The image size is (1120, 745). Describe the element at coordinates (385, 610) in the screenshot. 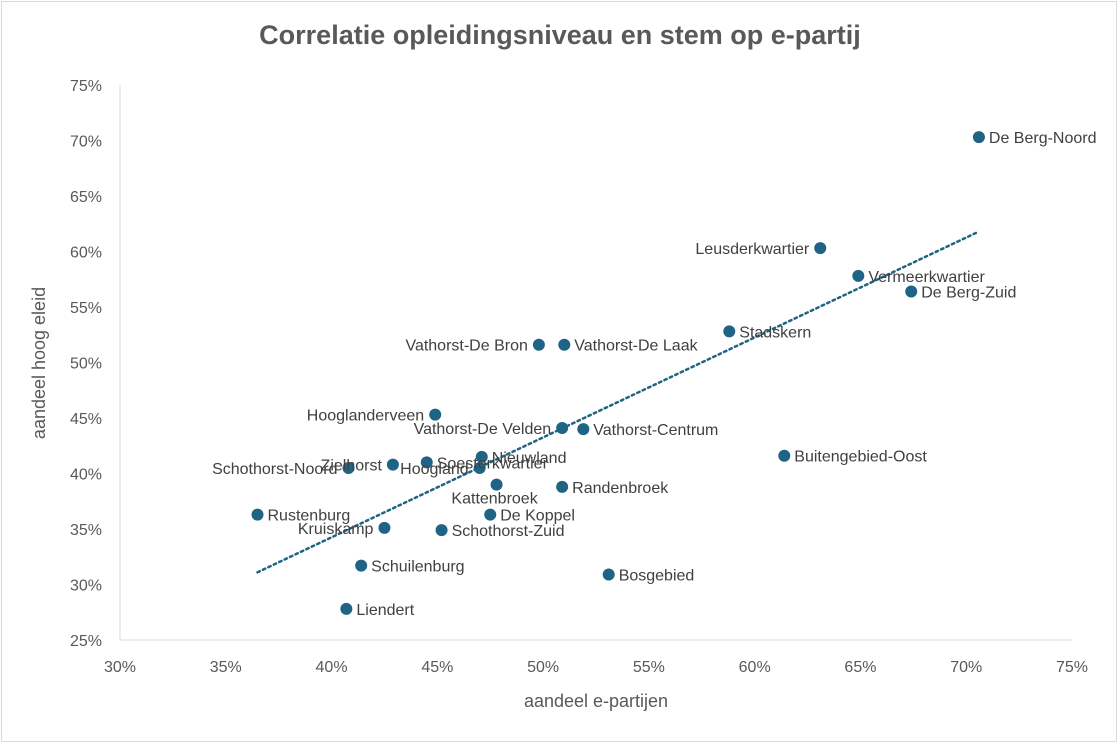

I see `data-label: Liendert` at that location.